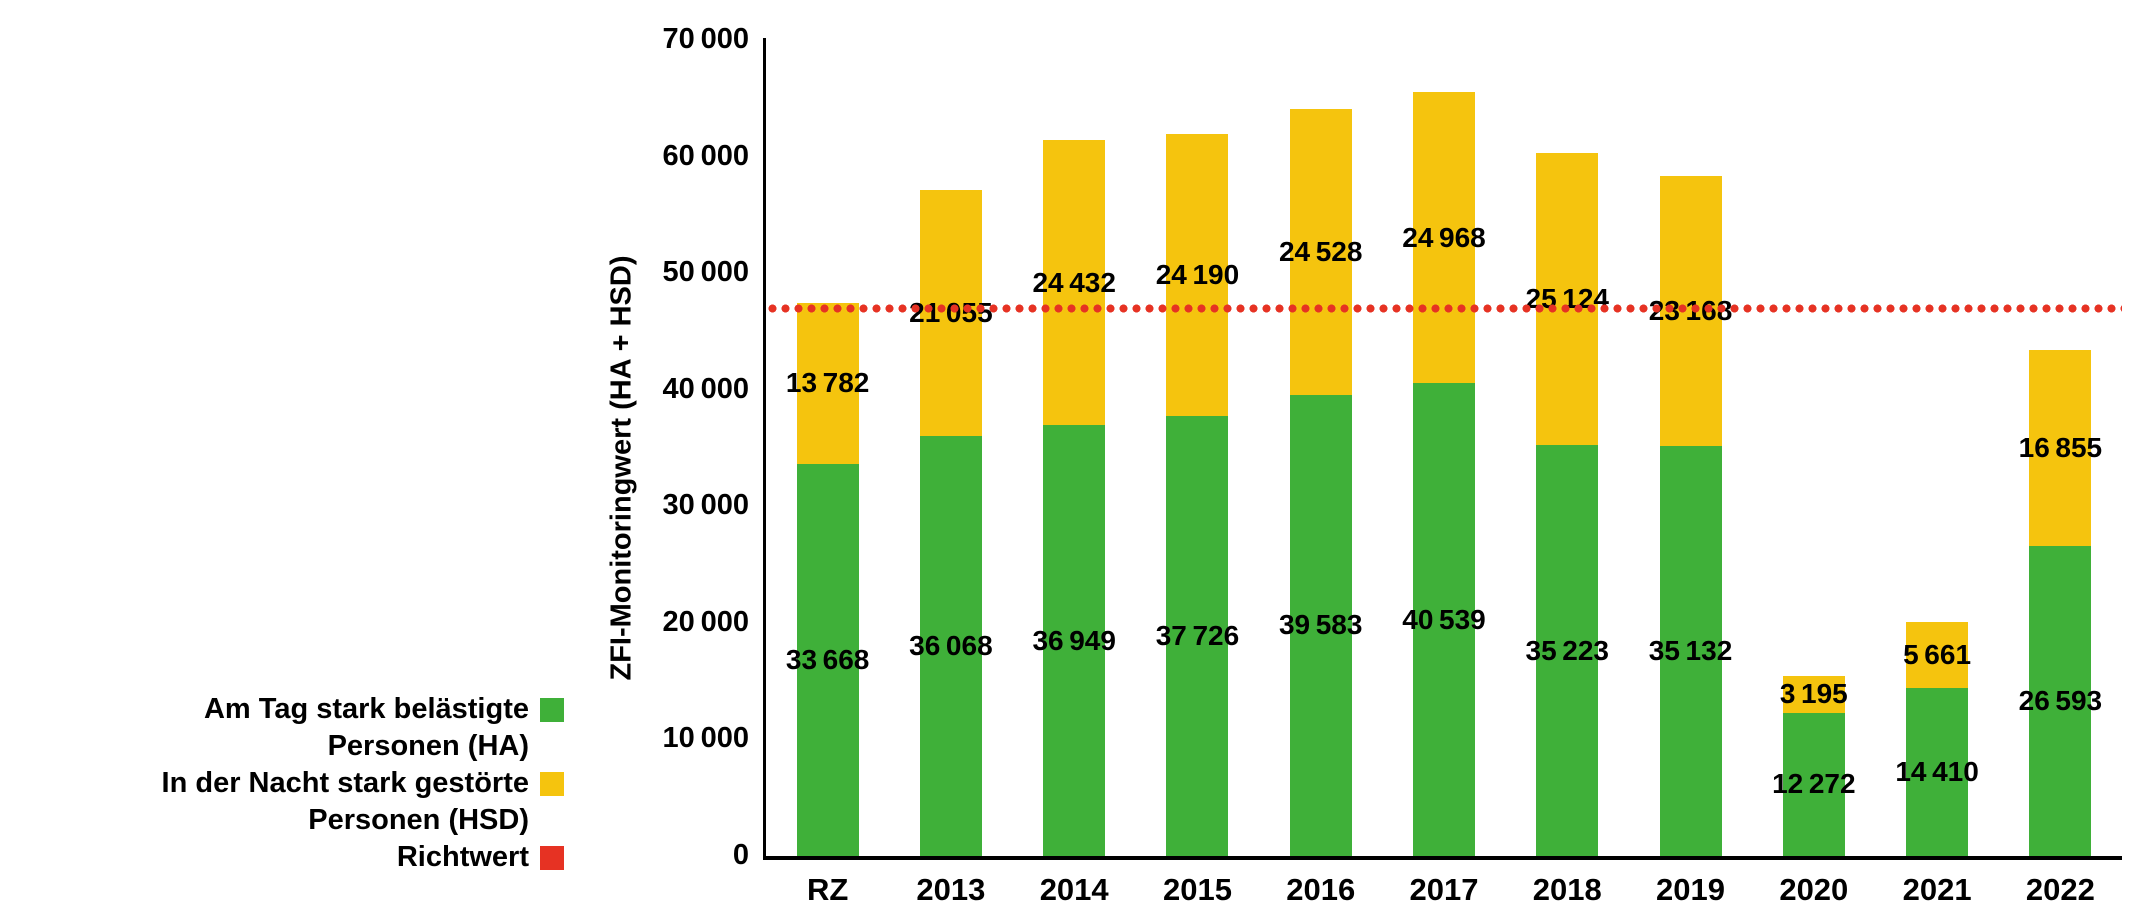 The width and height of the screenshot is (2129, 923). I want to click on x-axis-label: 2015, so click(1197, 889).